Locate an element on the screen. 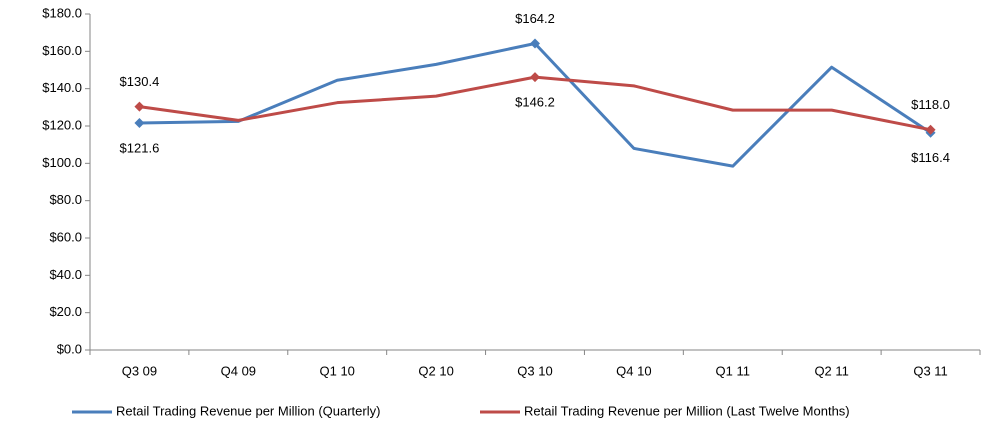  data-label: $146.2 is located at coordinates (535, 102).